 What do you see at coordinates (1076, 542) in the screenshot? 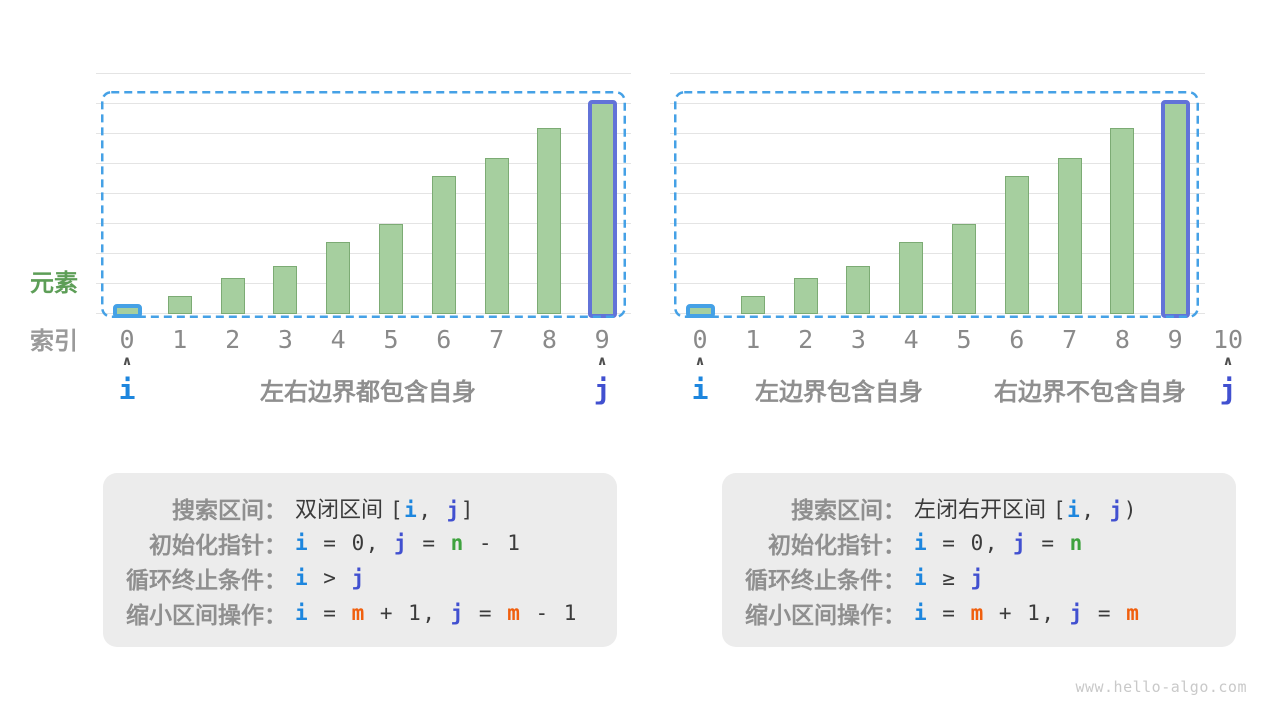
I see `code-segment-n: n` at bounding box center [1076, 542].